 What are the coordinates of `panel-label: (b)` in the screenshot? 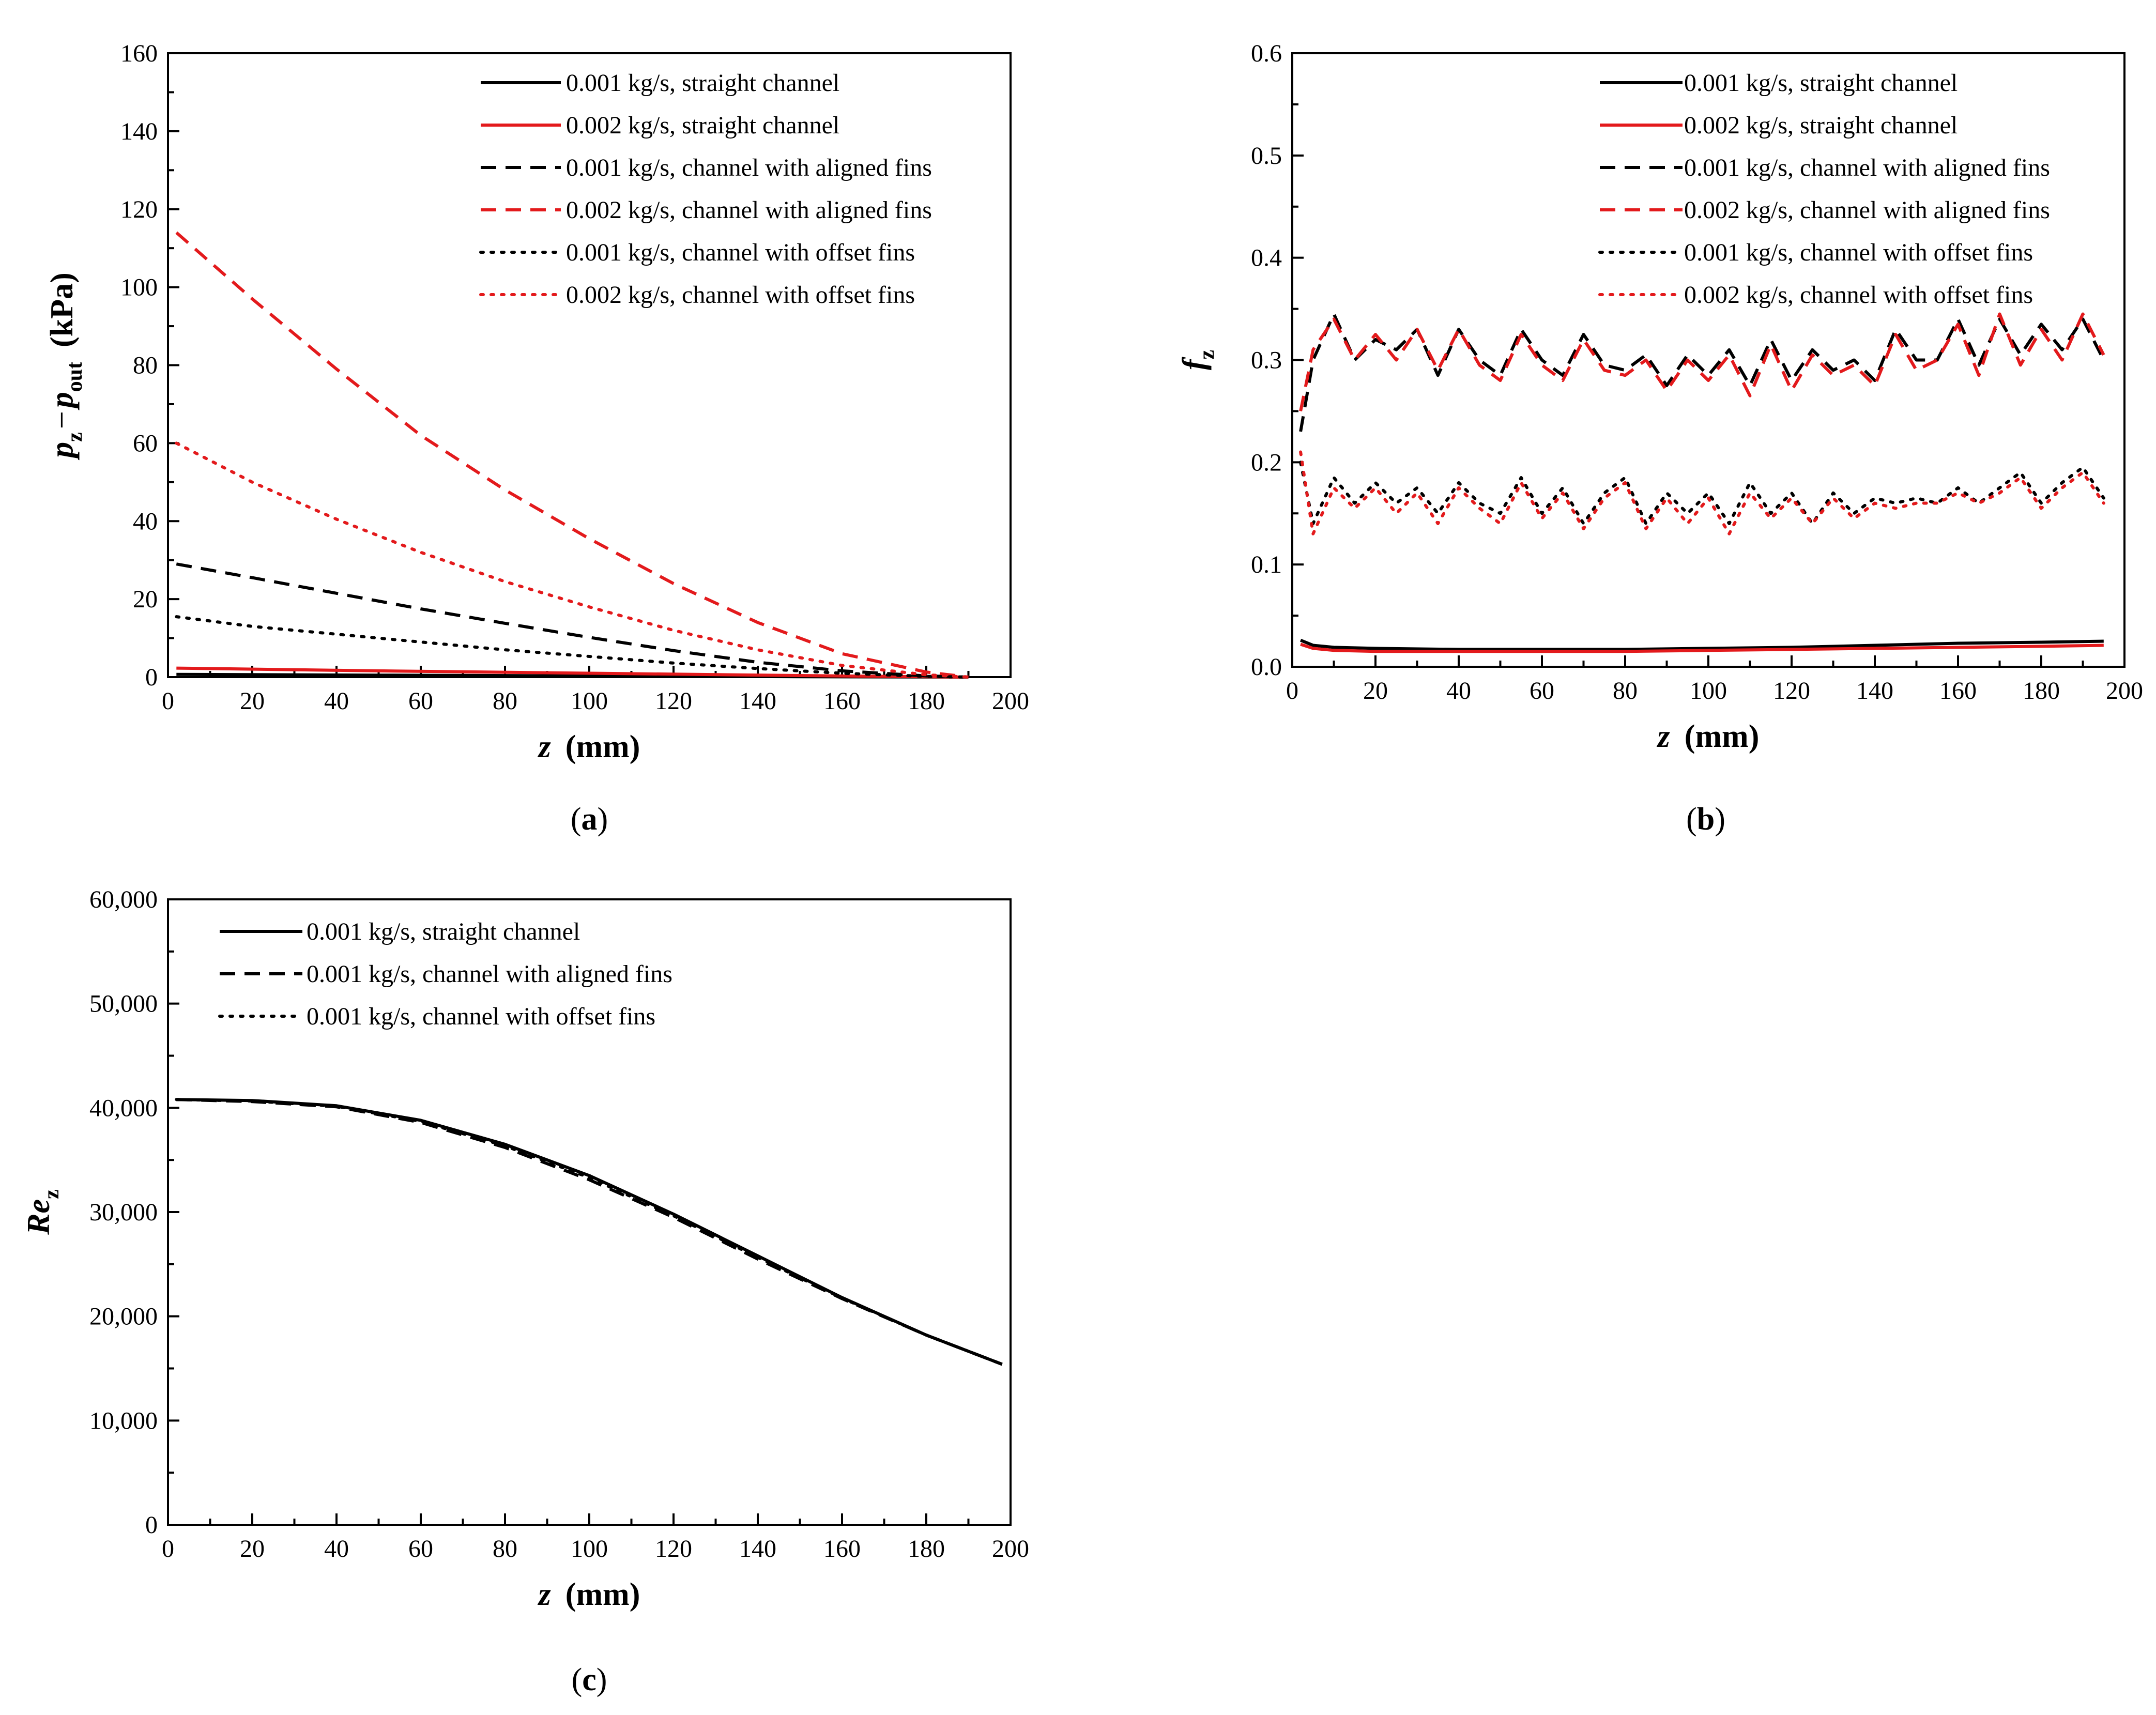 It's located at (1706, 820).